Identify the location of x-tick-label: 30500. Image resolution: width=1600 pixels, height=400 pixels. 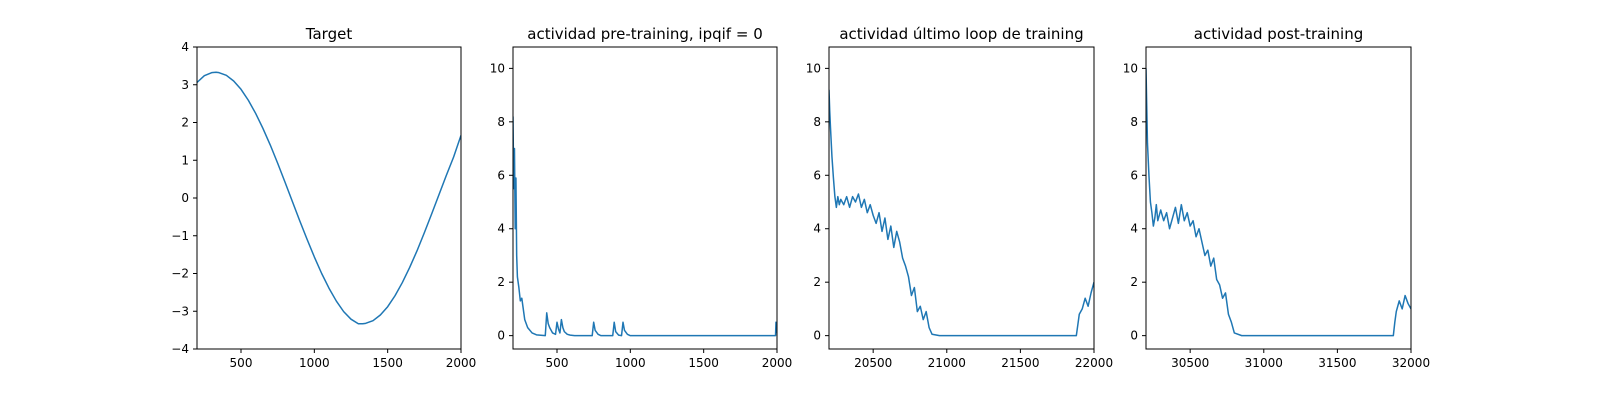
(1190, 363).